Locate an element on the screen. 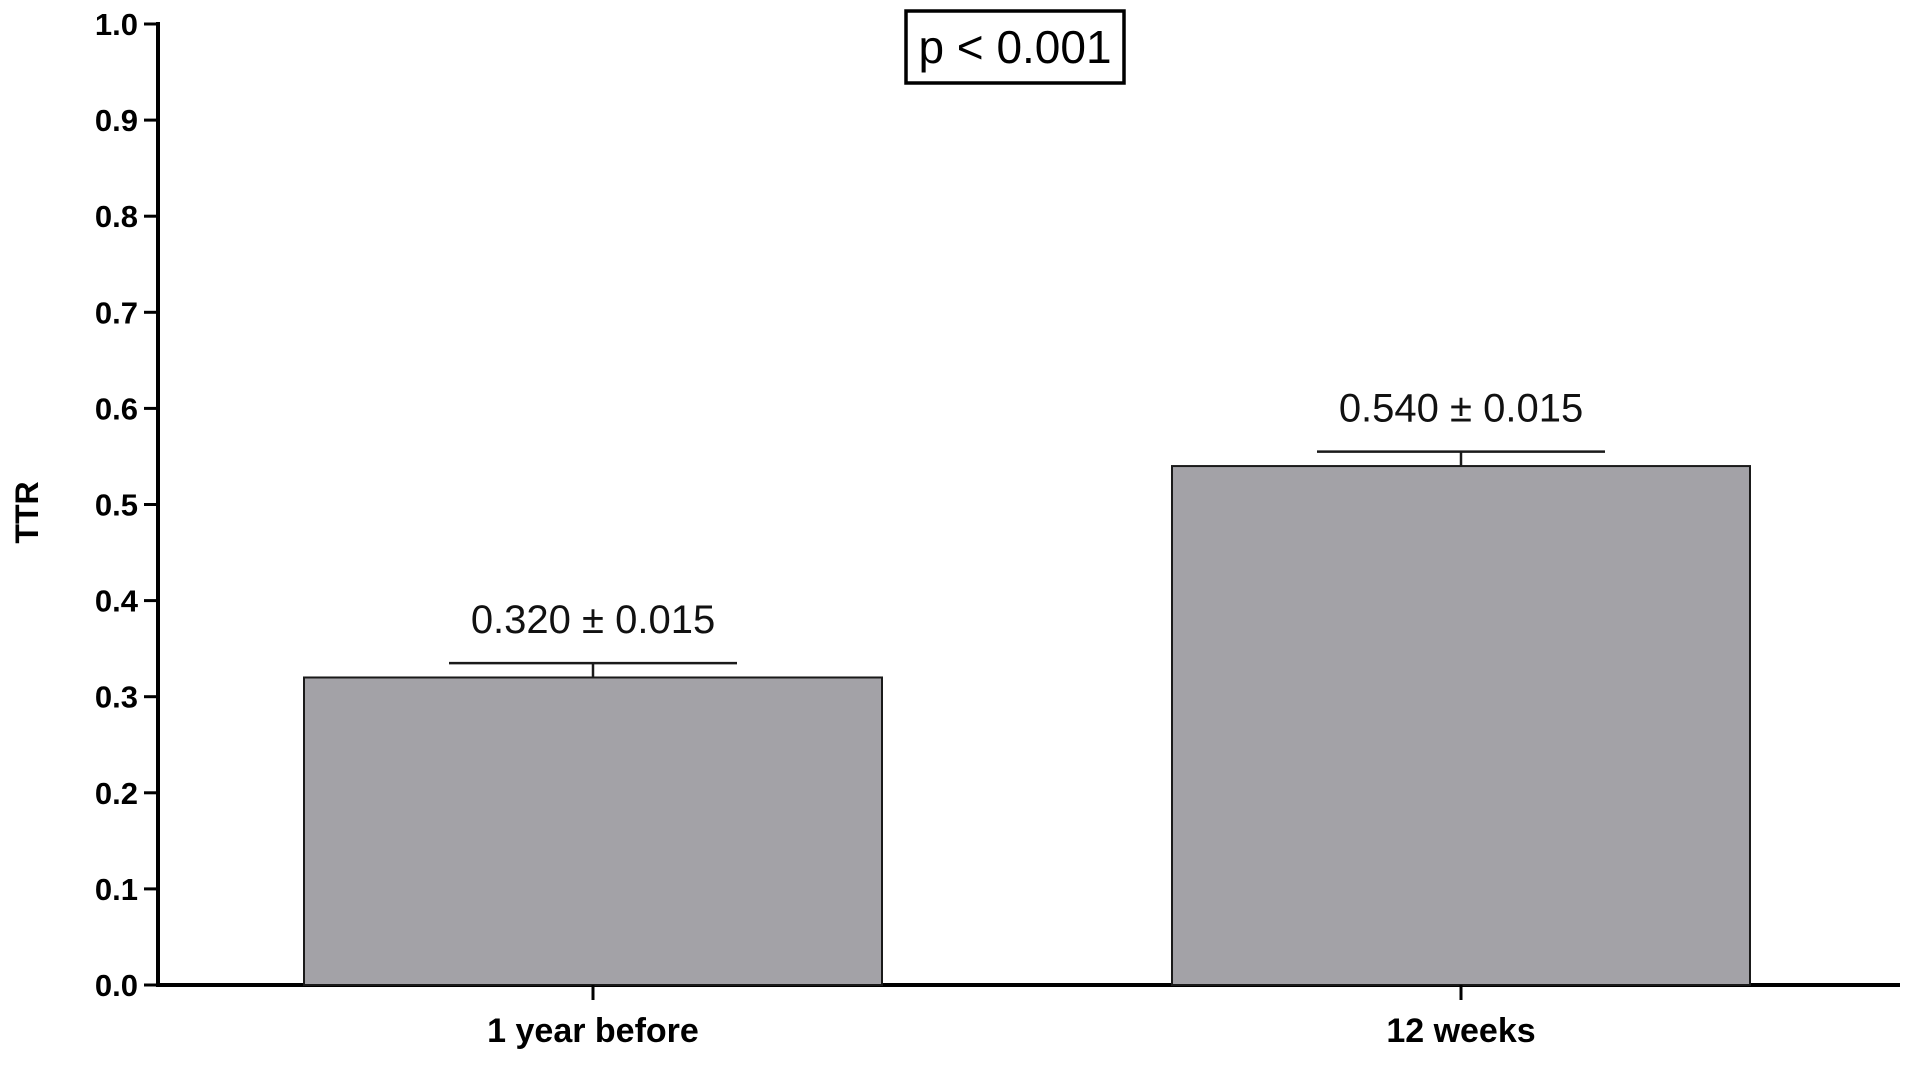 This screenshot has height=1077, width=1906. data-label: 0.320 ± 0.015 is located at coordinates (593, 620).